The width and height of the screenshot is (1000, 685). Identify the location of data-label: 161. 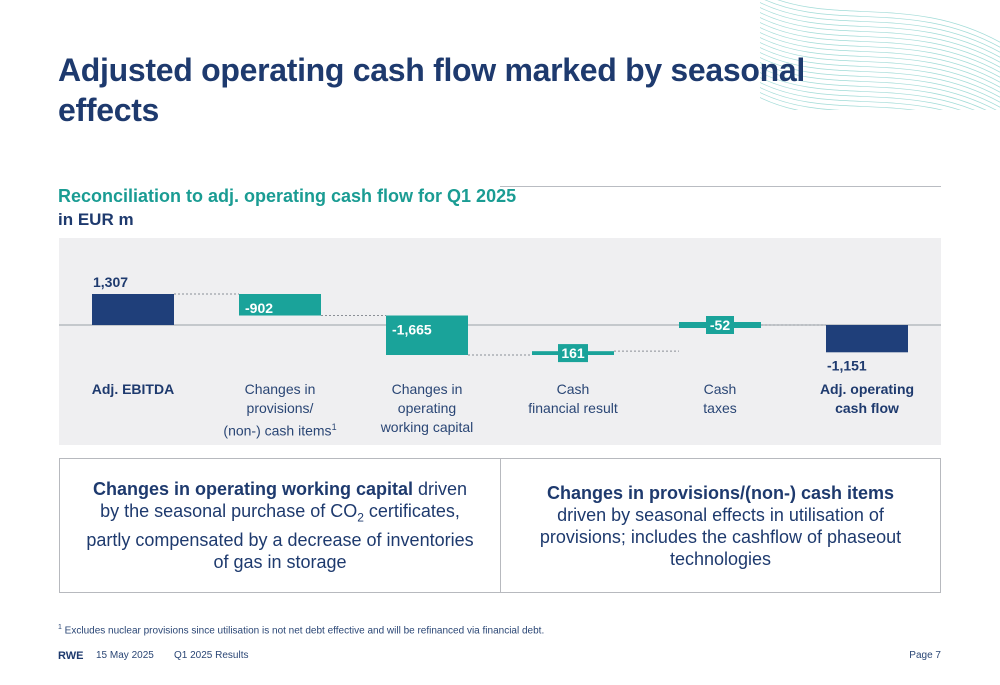
(573, 353).